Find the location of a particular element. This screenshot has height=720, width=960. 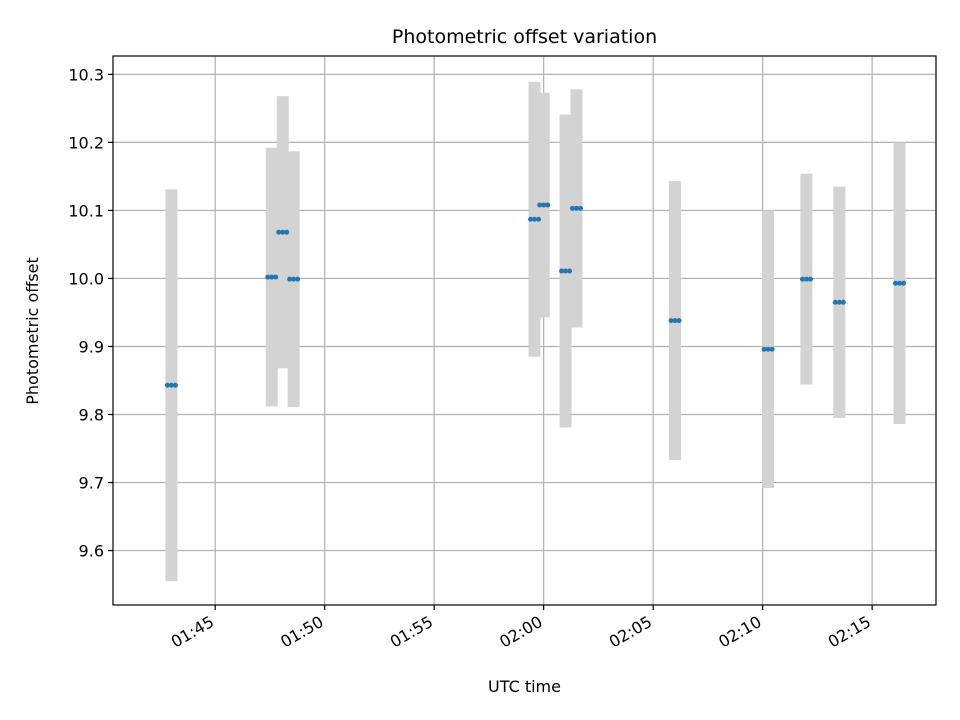

y-axis-label: Photometric offset is located at coordinates (32, 331).